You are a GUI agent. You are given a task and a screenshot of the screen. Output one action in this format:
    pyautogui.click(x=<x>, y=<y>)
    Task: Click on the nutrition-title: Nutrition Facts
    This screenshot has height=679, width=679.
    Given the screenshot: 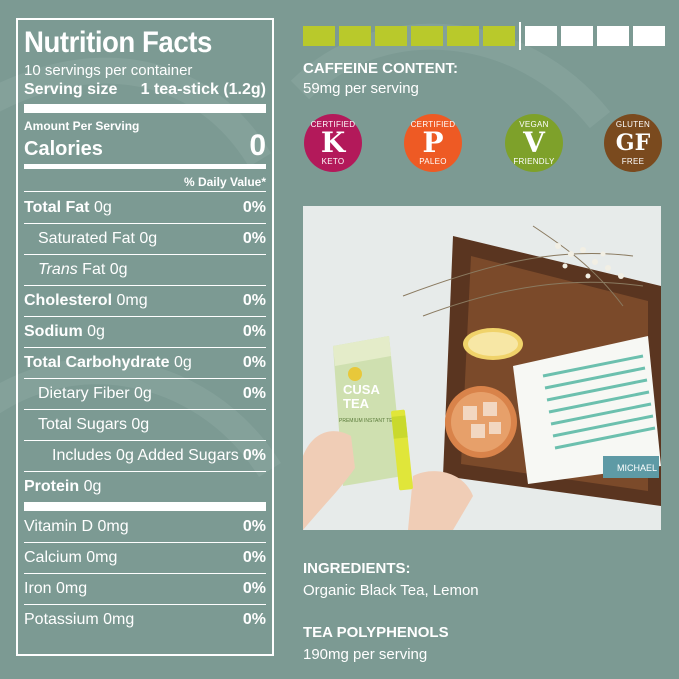 What is the action you would take?
    pyautogui.click(x=118, y=42)
    